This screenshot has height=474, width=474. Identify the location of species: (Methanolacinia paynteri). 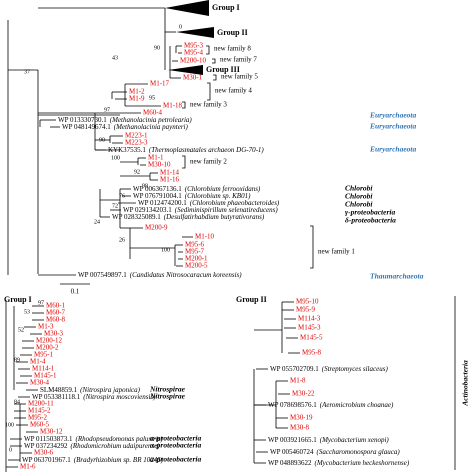
(151, 127).